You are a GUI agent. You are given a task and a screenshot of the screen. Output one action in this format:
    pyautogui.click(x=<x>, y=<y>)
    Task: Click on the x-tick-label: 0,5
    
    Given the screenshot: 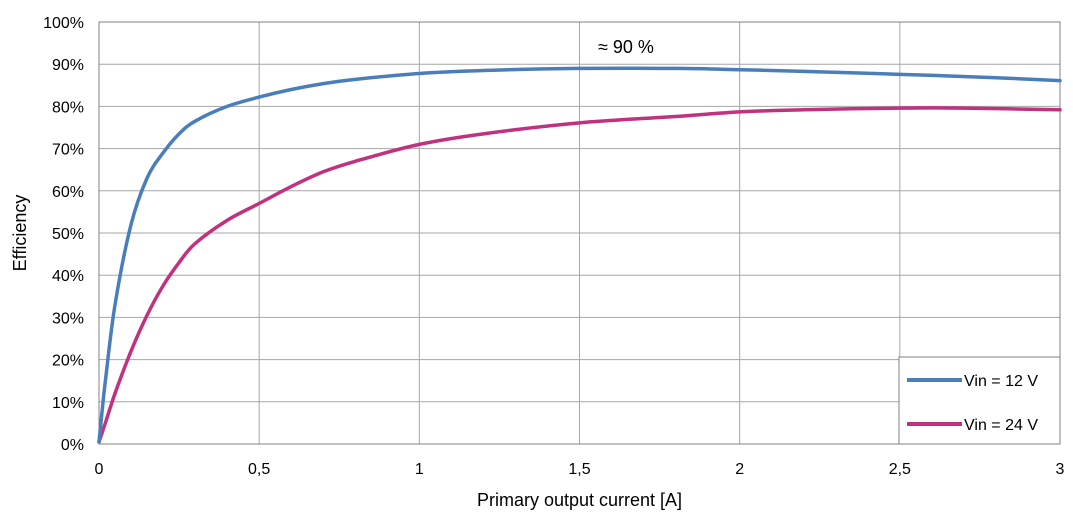 What is the action you would take?
    pyautogui.click(x=259, y=469)
    